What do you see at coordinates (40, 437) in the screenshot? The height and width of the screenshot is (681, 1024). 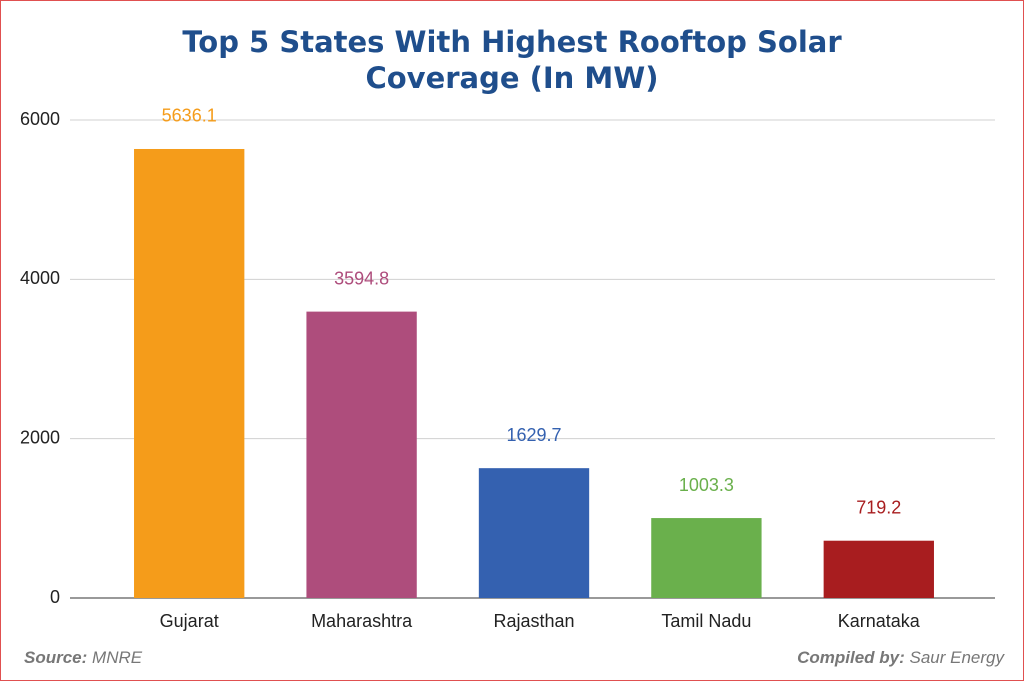 I see `y-tick-label: 2000` at bounding box center [40, 437].